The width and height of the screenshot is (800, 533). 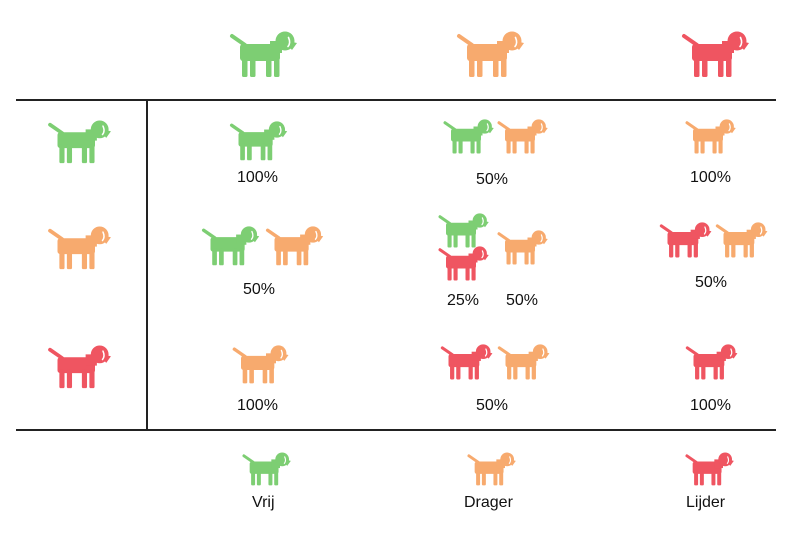 What do you see at coordinates (263, 502) in the screenshot?
I see `legend-label-free: Vrij` at bounding box center [263, 502].